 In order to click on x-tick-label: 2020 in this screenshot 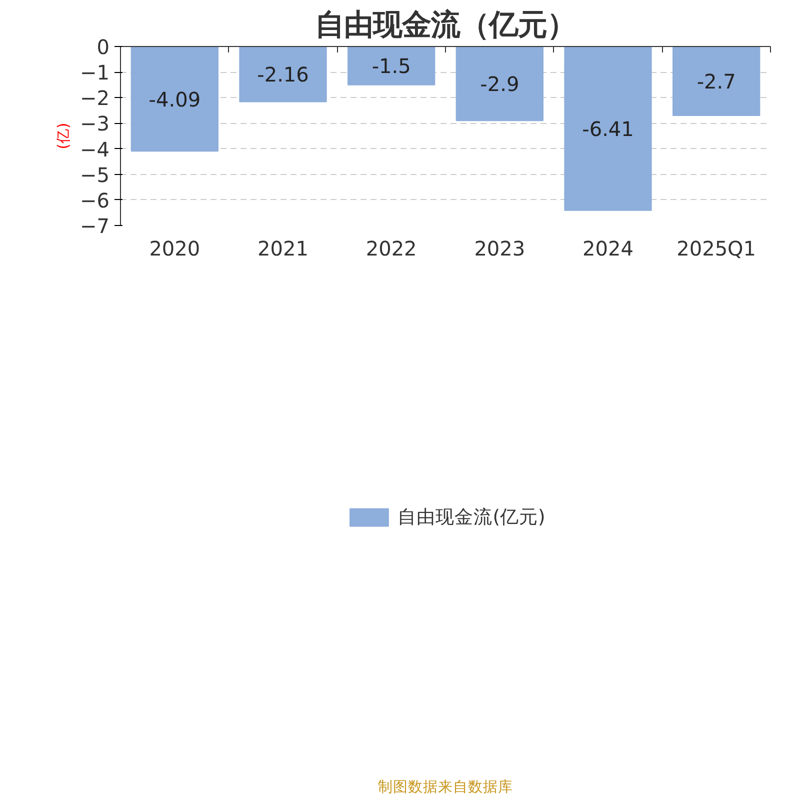, I will do `click(174, 248)`.